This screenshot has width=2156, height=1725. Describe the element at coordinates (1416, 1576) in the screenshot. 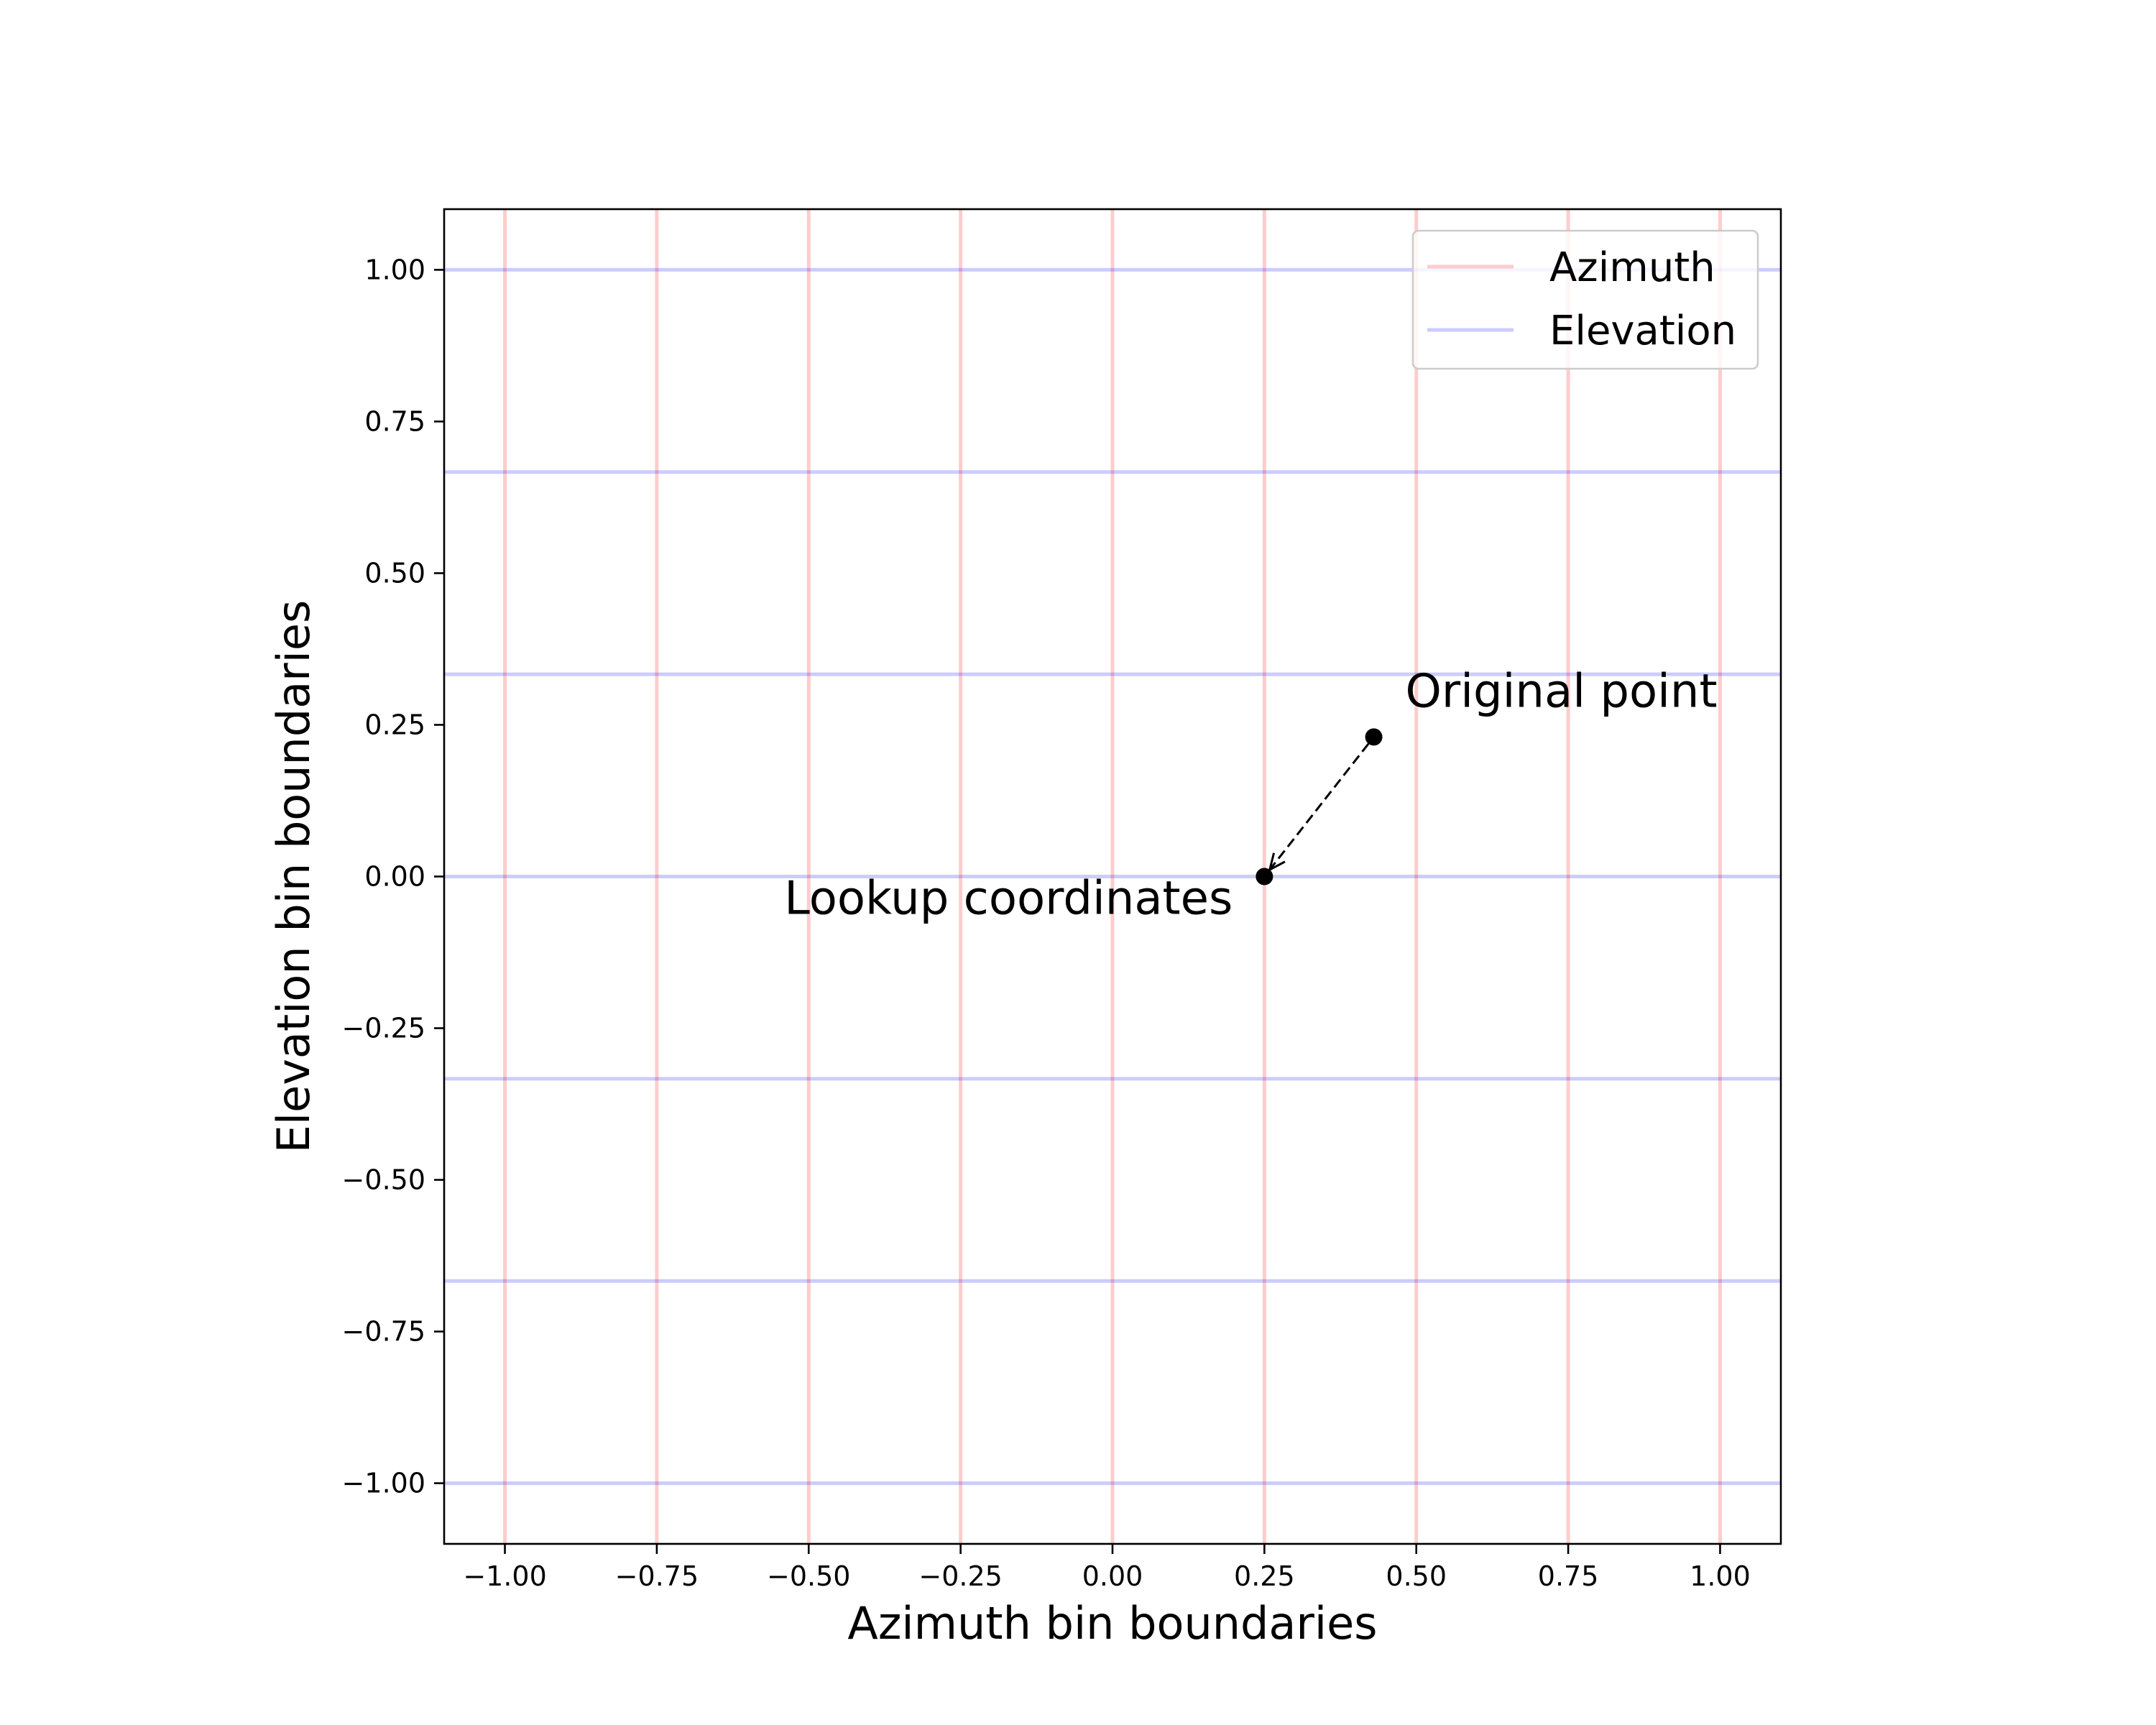

I see `x-tick-label: 0.50` at that location.